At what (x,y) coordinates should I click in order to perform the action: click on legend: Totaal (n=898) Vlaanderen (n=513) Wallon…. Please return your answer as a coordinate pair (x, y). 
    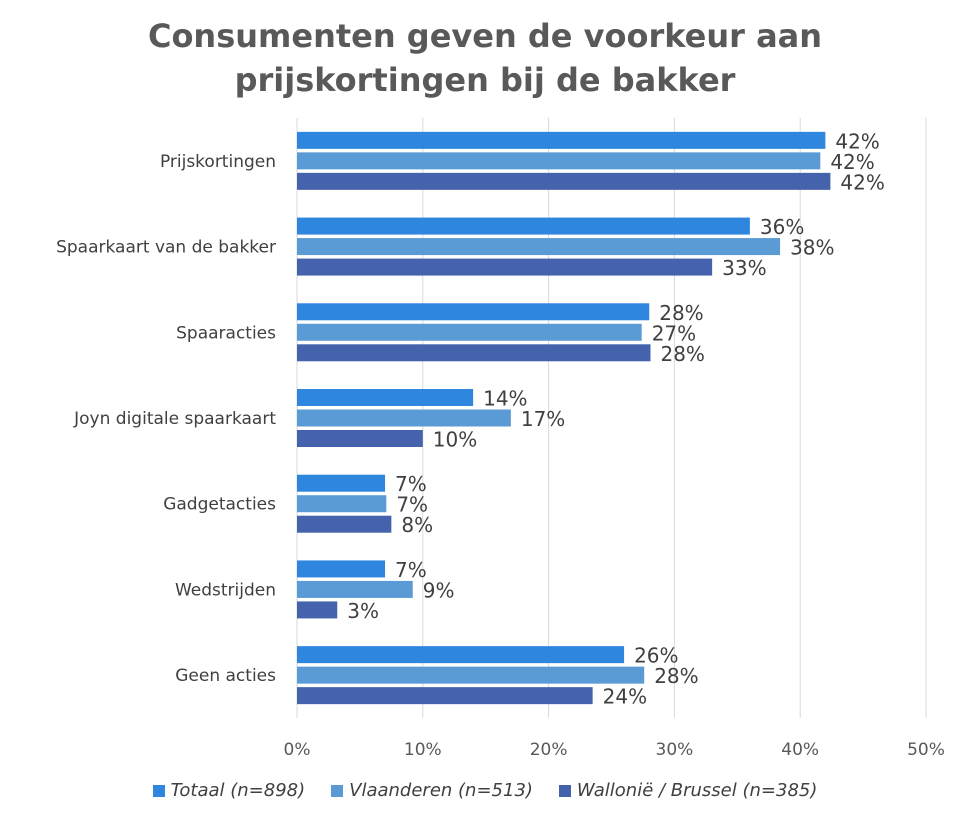
    Looking at the image, I should click on (485, 790).